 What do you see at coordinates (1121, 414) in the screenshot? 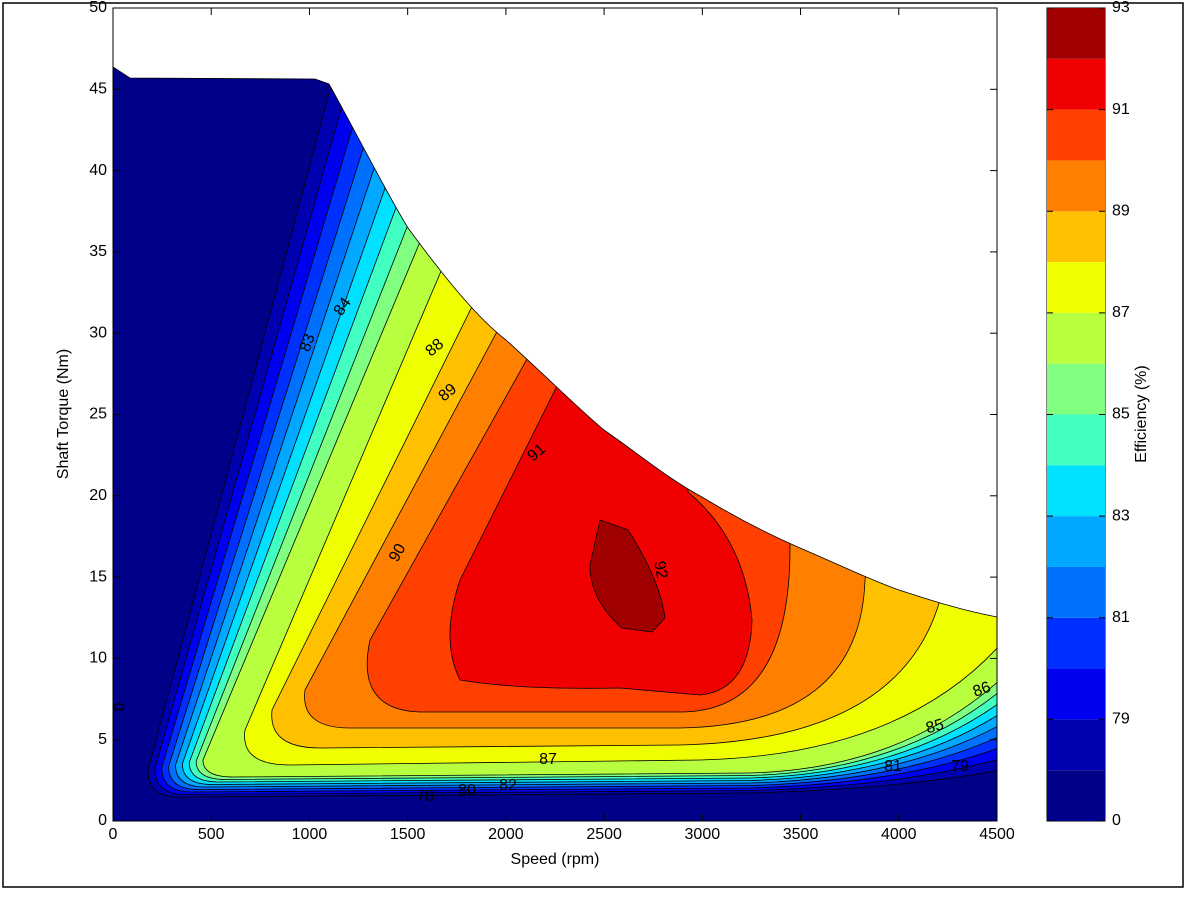
I see `colorbar-tick-label: 85` at bounding box center [1121, 414].